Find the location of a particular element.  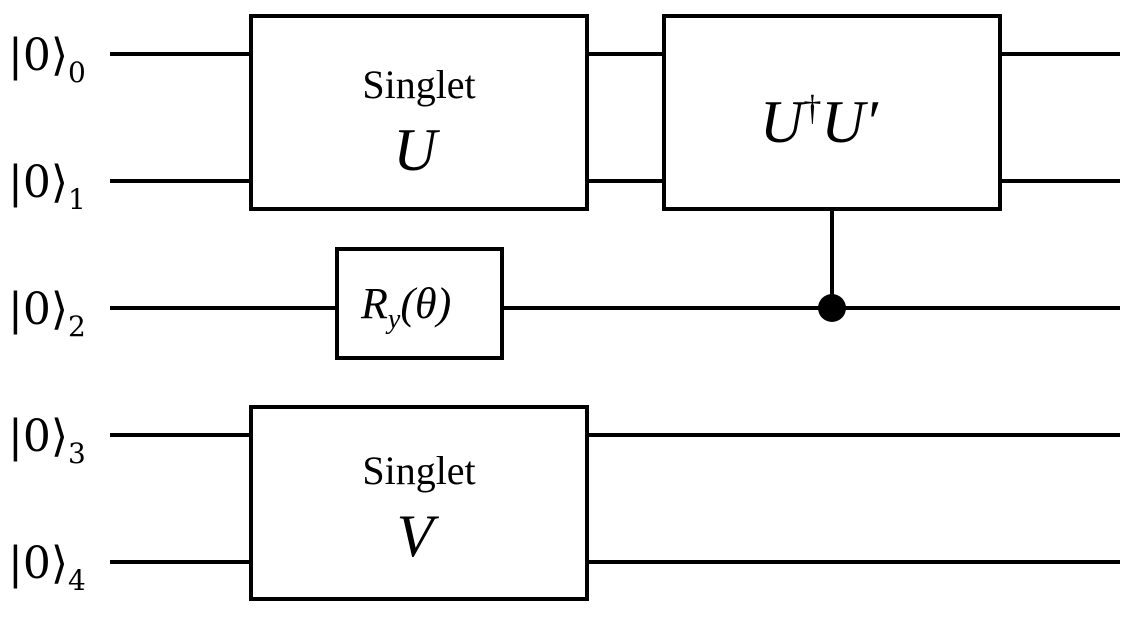

qubit-index-4: 4 is located at coordinates (77, 580).